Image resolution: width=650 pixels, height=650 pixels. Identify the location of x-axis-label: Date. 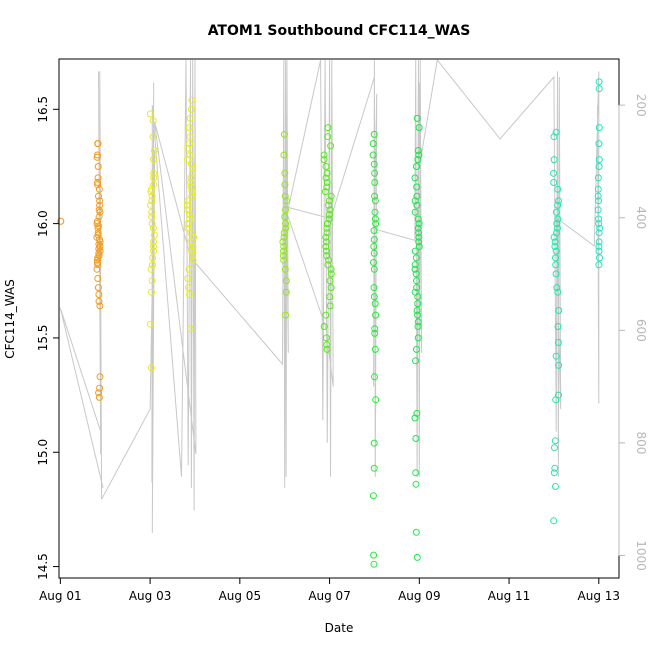
(339, 628).